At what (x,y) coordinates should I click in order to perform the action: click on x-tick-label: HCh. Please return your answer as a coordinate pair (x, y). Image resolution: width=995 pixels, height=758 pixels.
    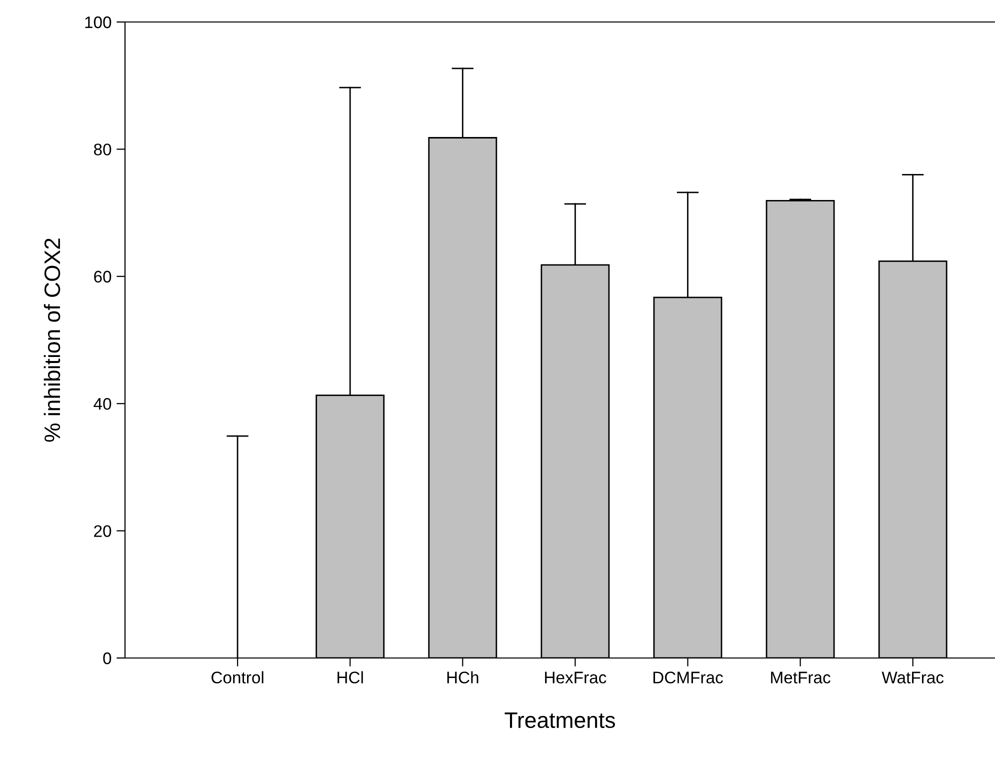
    Looking at the image, I should click on (462, 677).